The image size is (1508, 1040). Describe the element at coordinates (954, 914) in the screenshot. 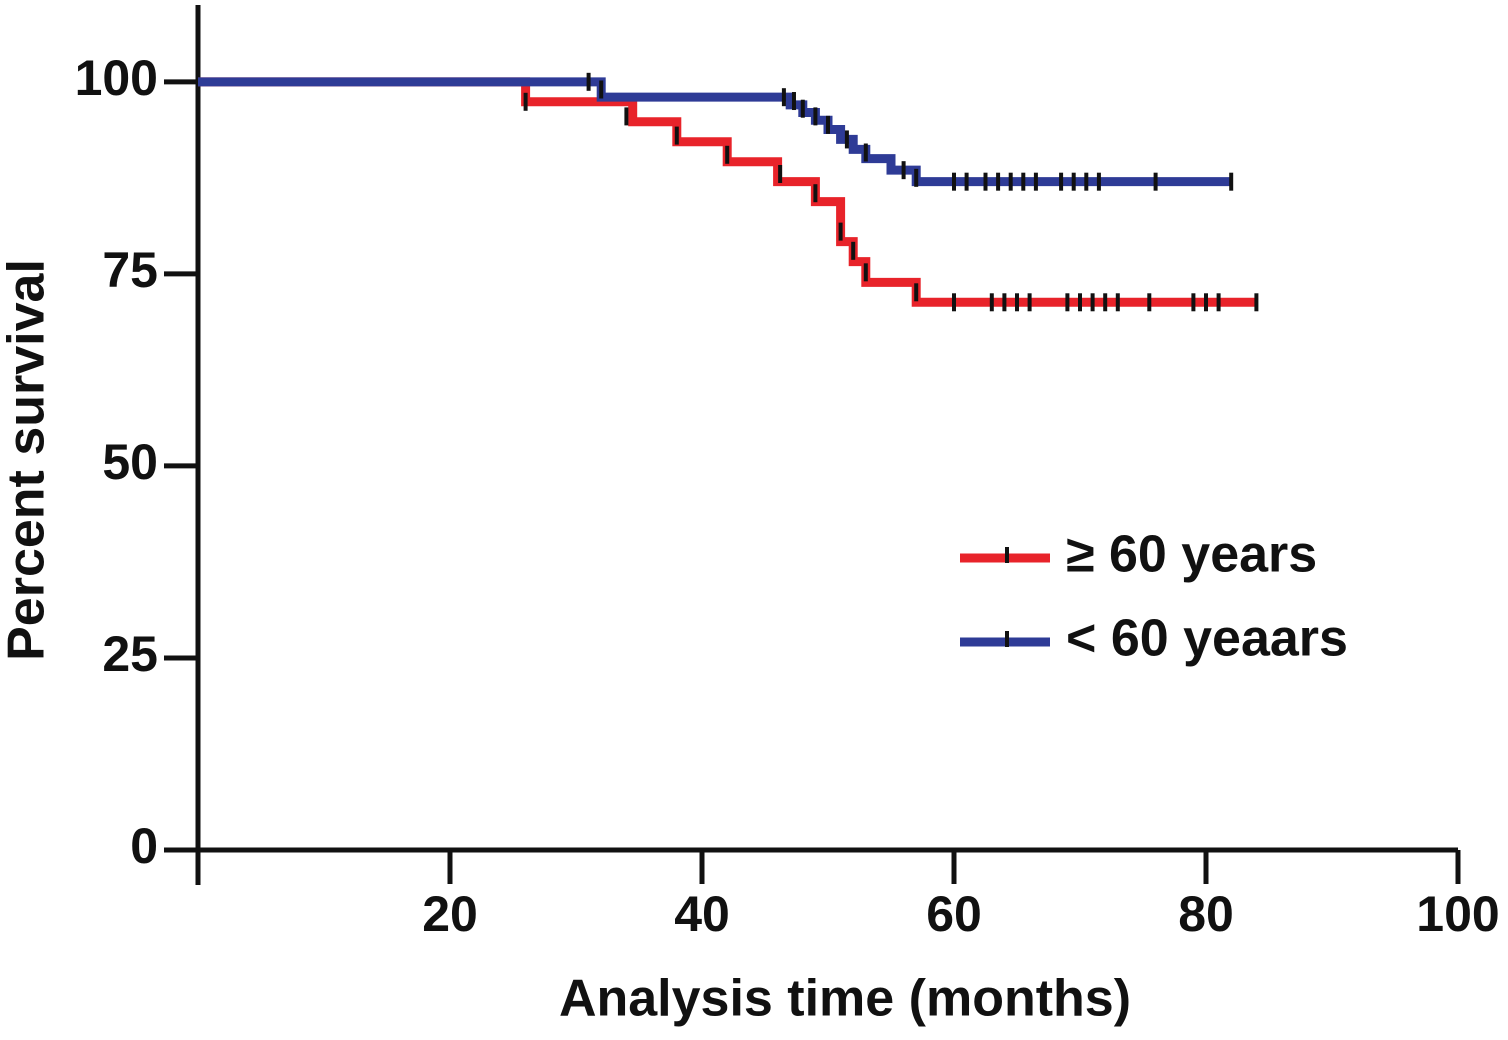

I see `x-tick-label: 60` at that location.